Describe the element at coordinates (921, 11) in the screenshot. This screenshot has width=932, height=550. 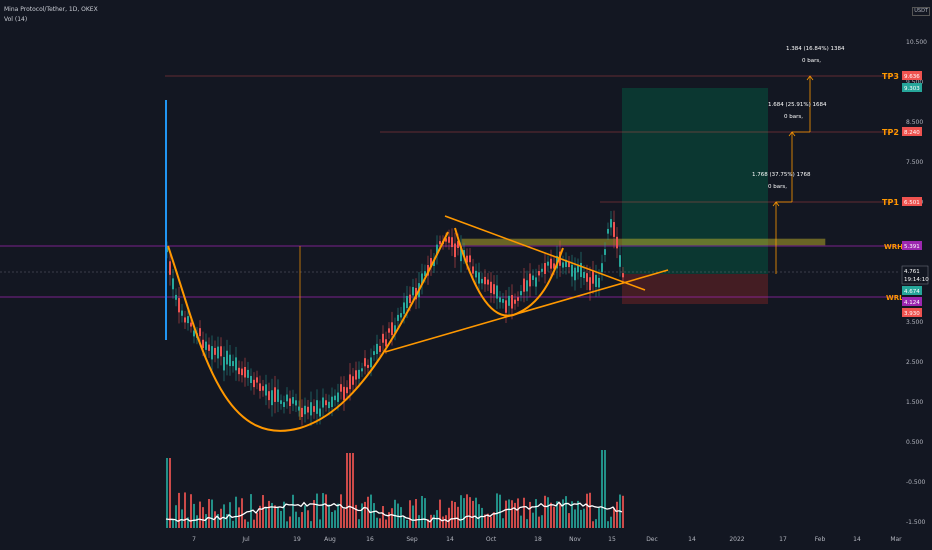
I see `currency-badge: USDT` at that location.